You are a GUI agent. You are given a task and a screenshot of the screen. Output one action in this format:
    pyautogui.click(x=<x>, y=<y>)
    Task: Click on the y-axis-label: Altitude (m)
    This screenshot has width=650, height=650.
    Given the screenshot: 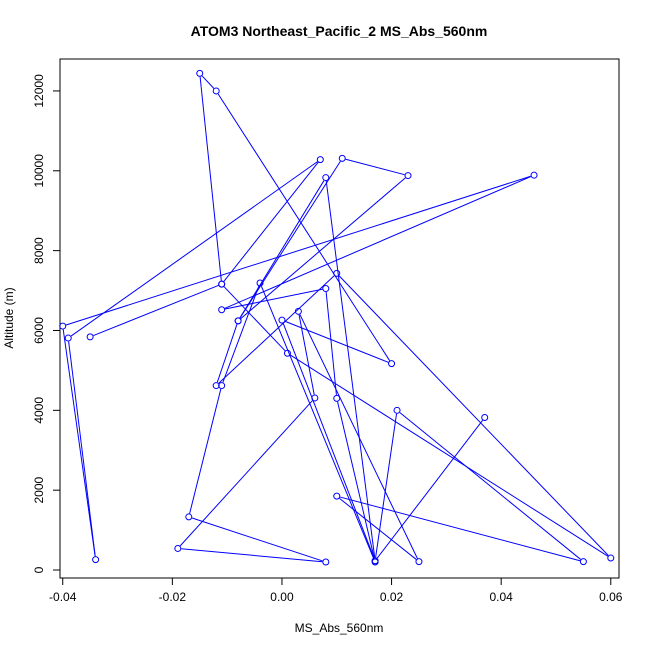 What is the action you would take?
    pyautogui.click(x=9, y=317)
    